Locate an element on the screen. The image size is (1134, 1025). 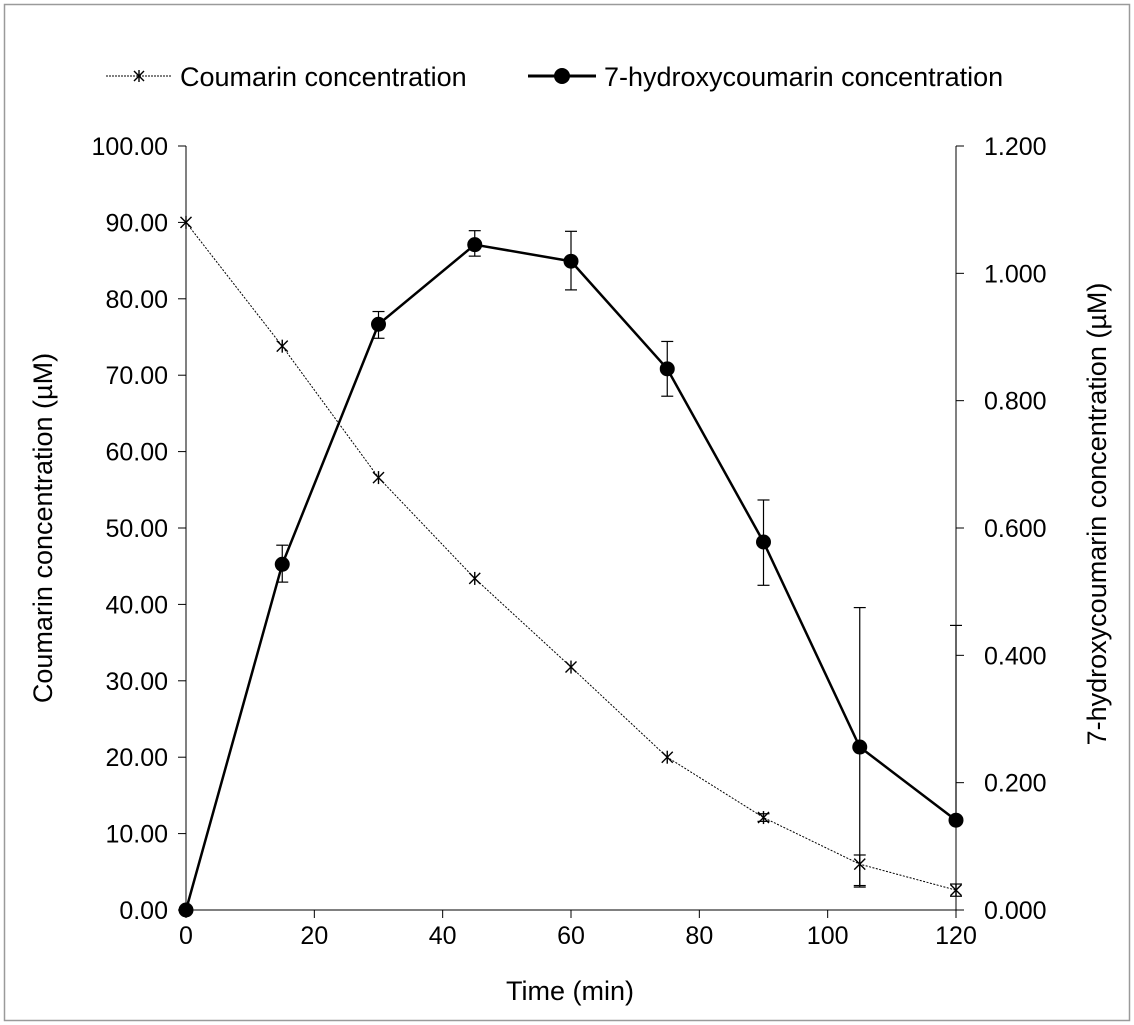
legend-swatch-hydroxy-marker is located at coordinates (562, 76).